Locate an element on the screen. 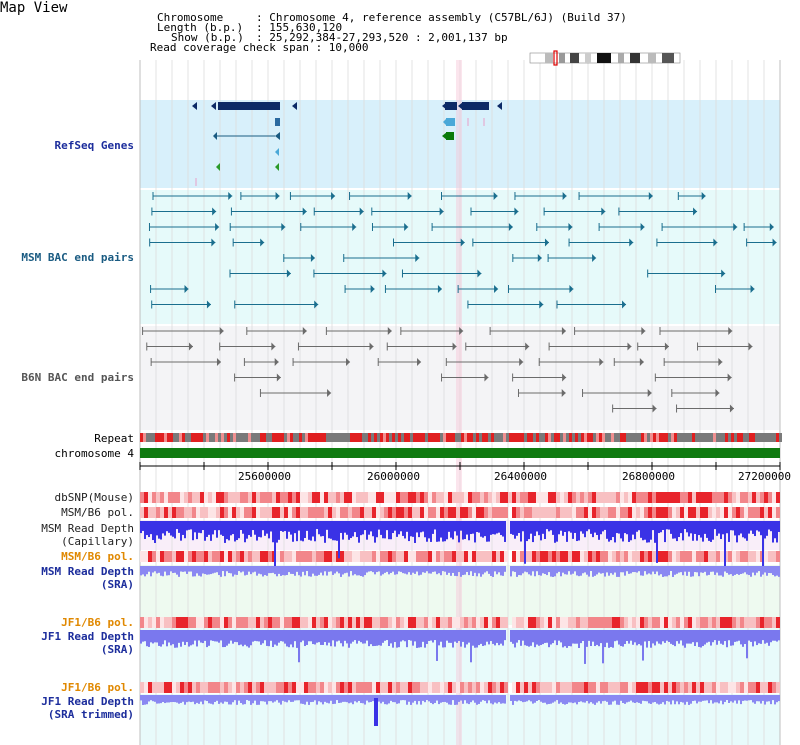 The image size is (800, 745). msm-bac-end-pairs is located at coordinates (462, 250).